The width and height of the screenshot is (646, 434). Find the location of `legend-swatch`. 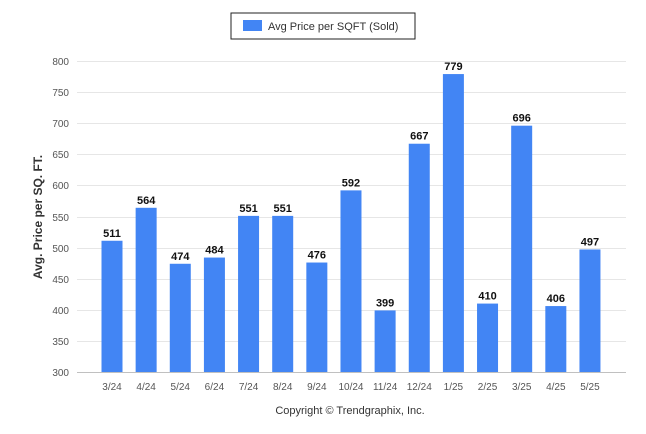

legend-swatch is located at coordinates (252, 25).